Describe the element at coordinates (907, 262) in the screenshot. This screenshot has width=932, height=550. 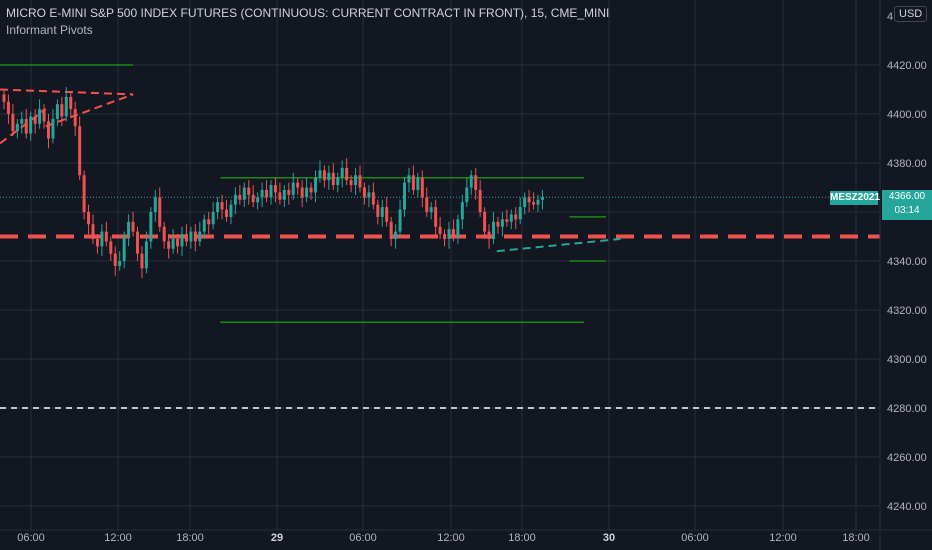
I see `price-tick-label: 4340.00` at that location.